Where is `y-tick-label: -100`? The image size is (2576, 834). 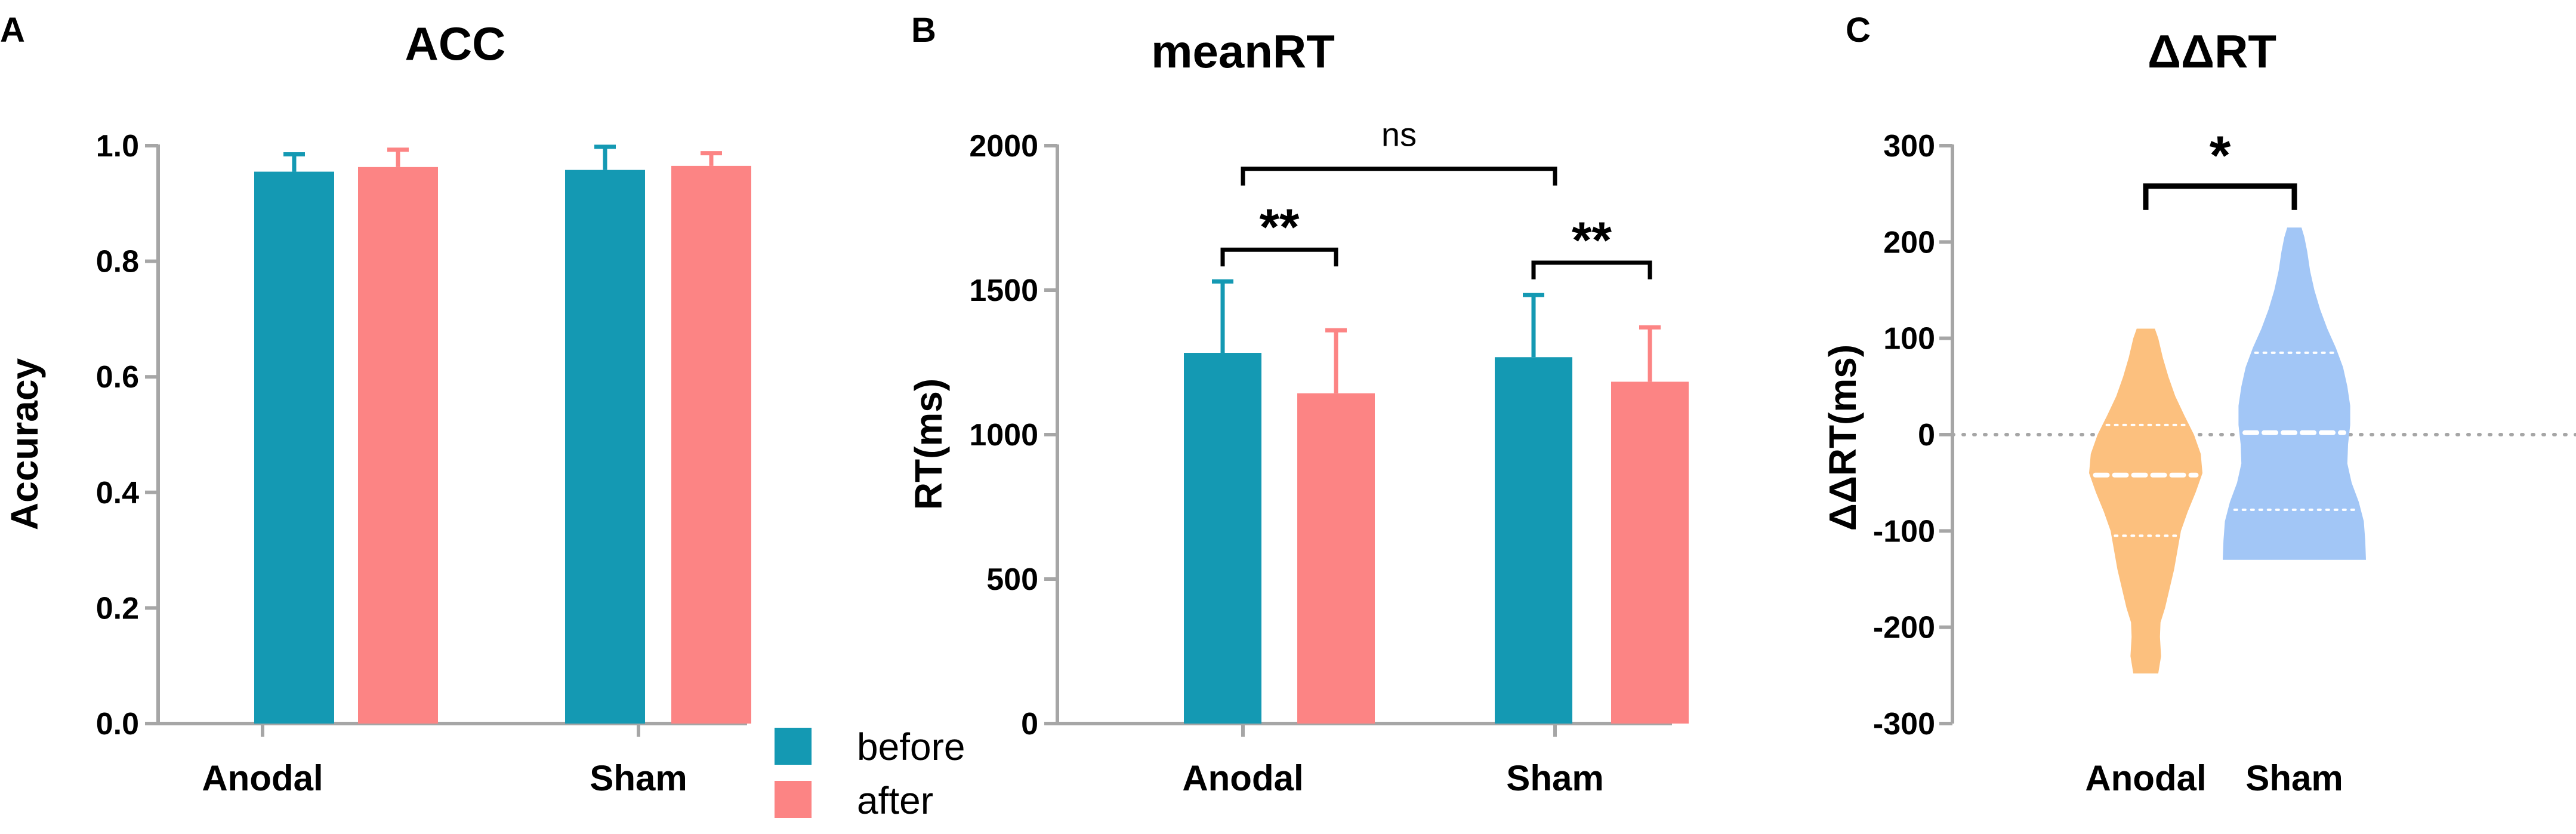
y-tick-label: -100 is located at coordinates (1904, 531).